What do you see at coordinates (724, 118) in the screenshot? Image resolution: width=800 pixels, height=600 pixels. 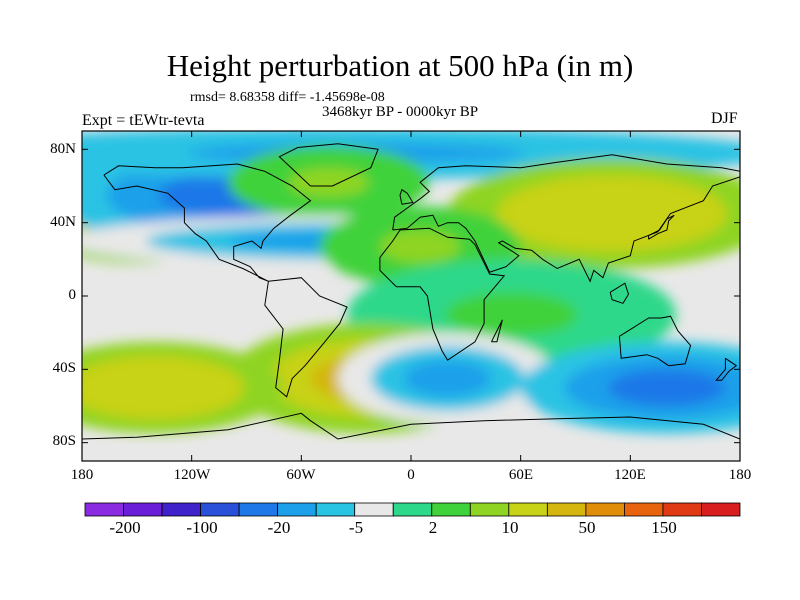 I see `season-label: DJF` at bounding box center [724, 118].